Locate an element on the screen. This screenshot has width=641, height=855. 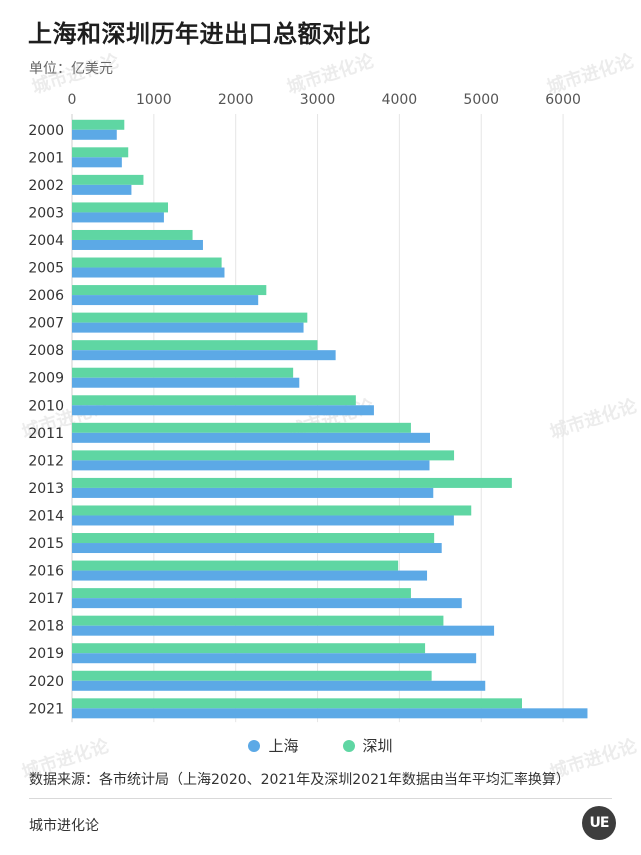
legend-label-shenzhen: 深圳 is located at coordinates (377, 746).